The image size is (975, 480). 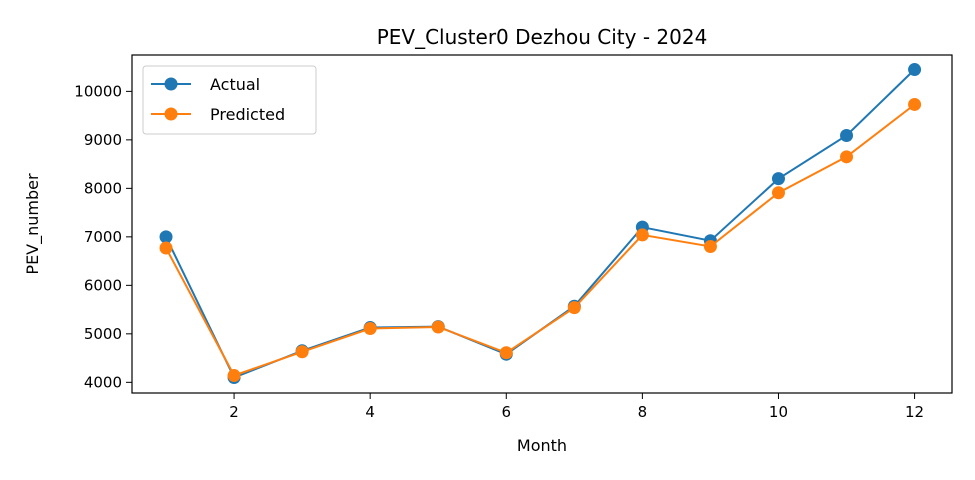 I want to click on x-tick-label: 8, so click(x=643, y=412).